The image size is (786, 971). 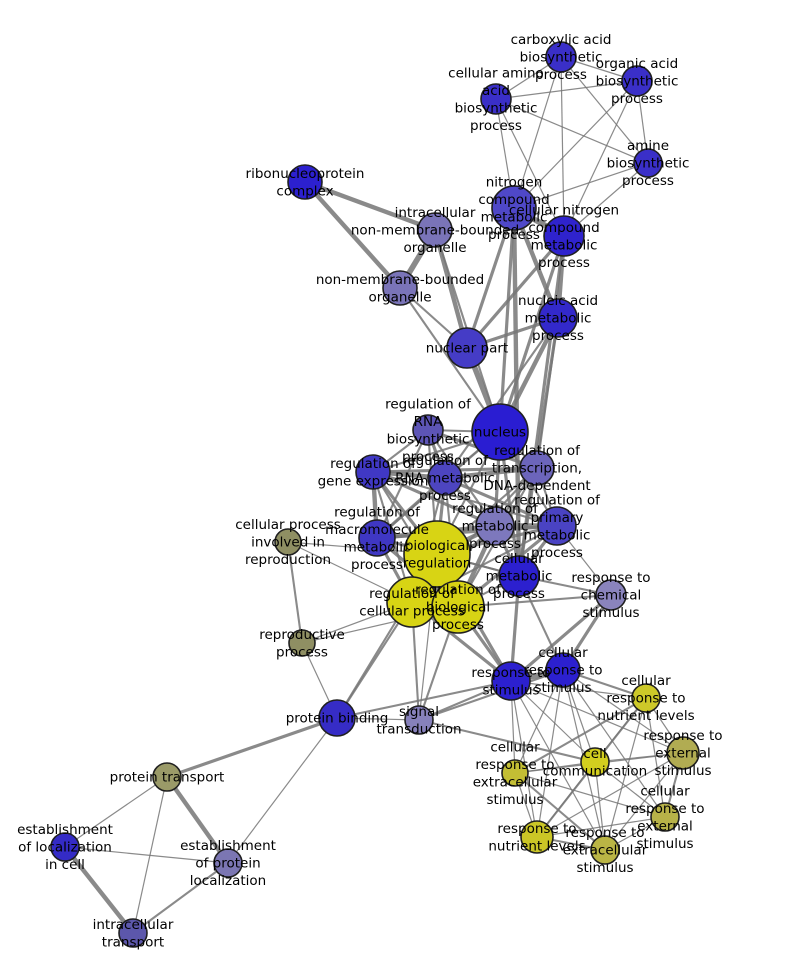 I want to click on node-regulation-gene-expression, so click(x=373, y=472).